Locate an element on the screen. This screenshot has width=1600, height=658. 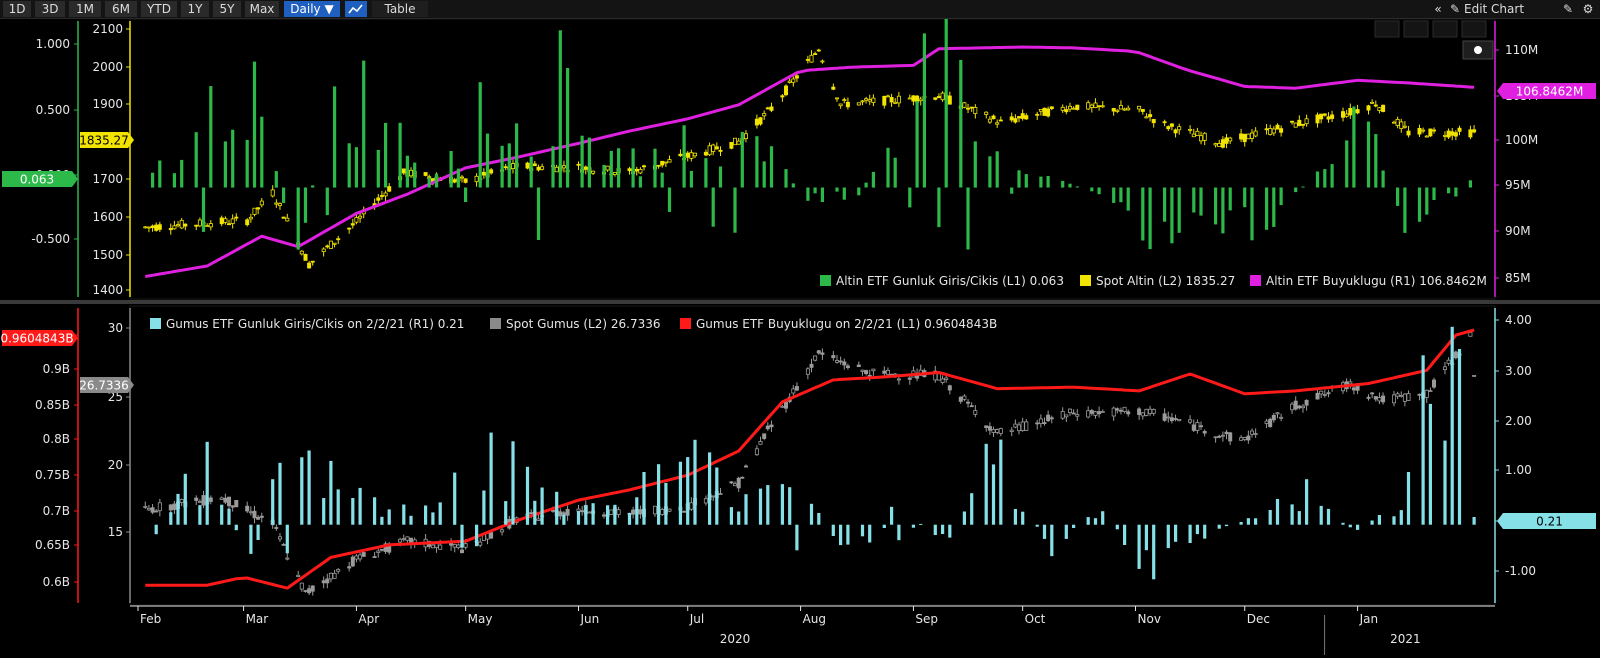
range-1y-button: 1Y is located at coordinates (195, 9).